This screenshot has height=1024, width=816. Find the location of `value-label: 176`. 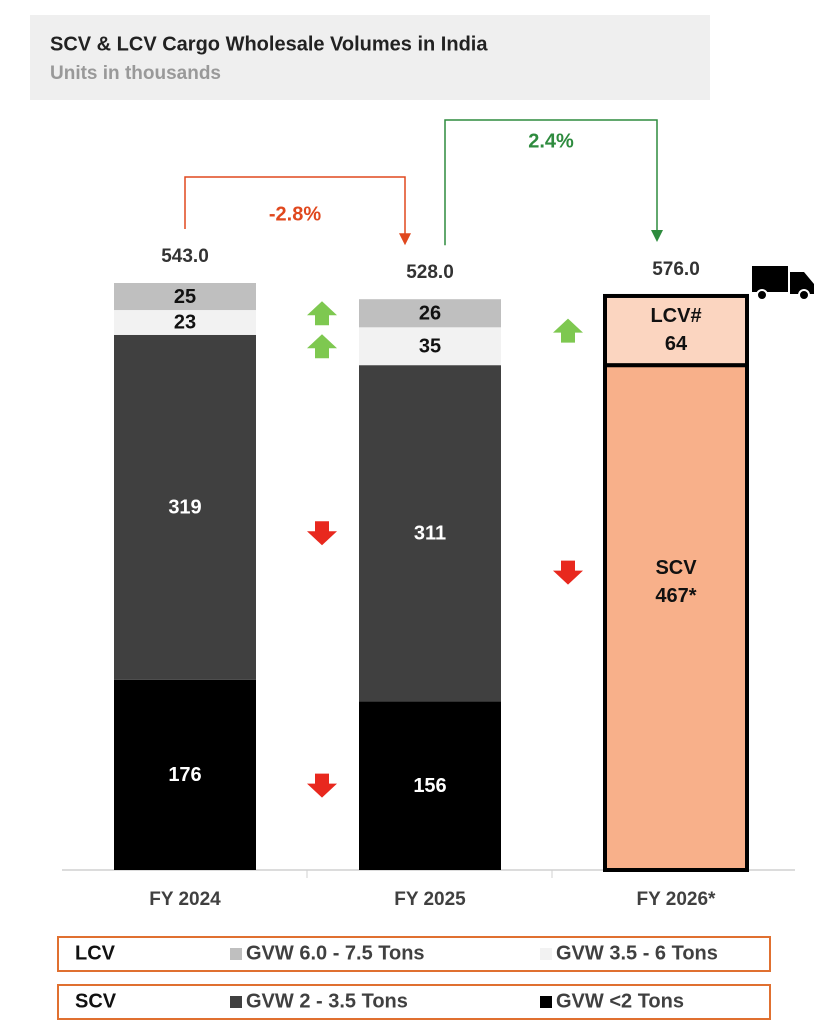

value-label: 176 is located at coordinates (184, 775).